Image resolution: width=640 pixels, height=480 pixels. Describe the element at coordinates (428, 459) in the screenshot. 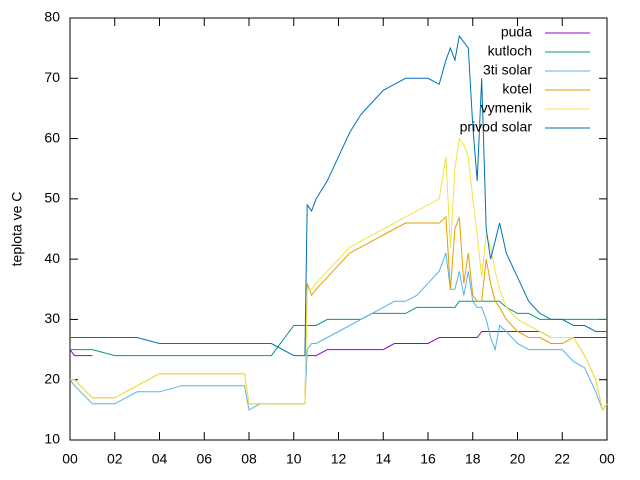

I see `x-tick-label: 16` at that location.